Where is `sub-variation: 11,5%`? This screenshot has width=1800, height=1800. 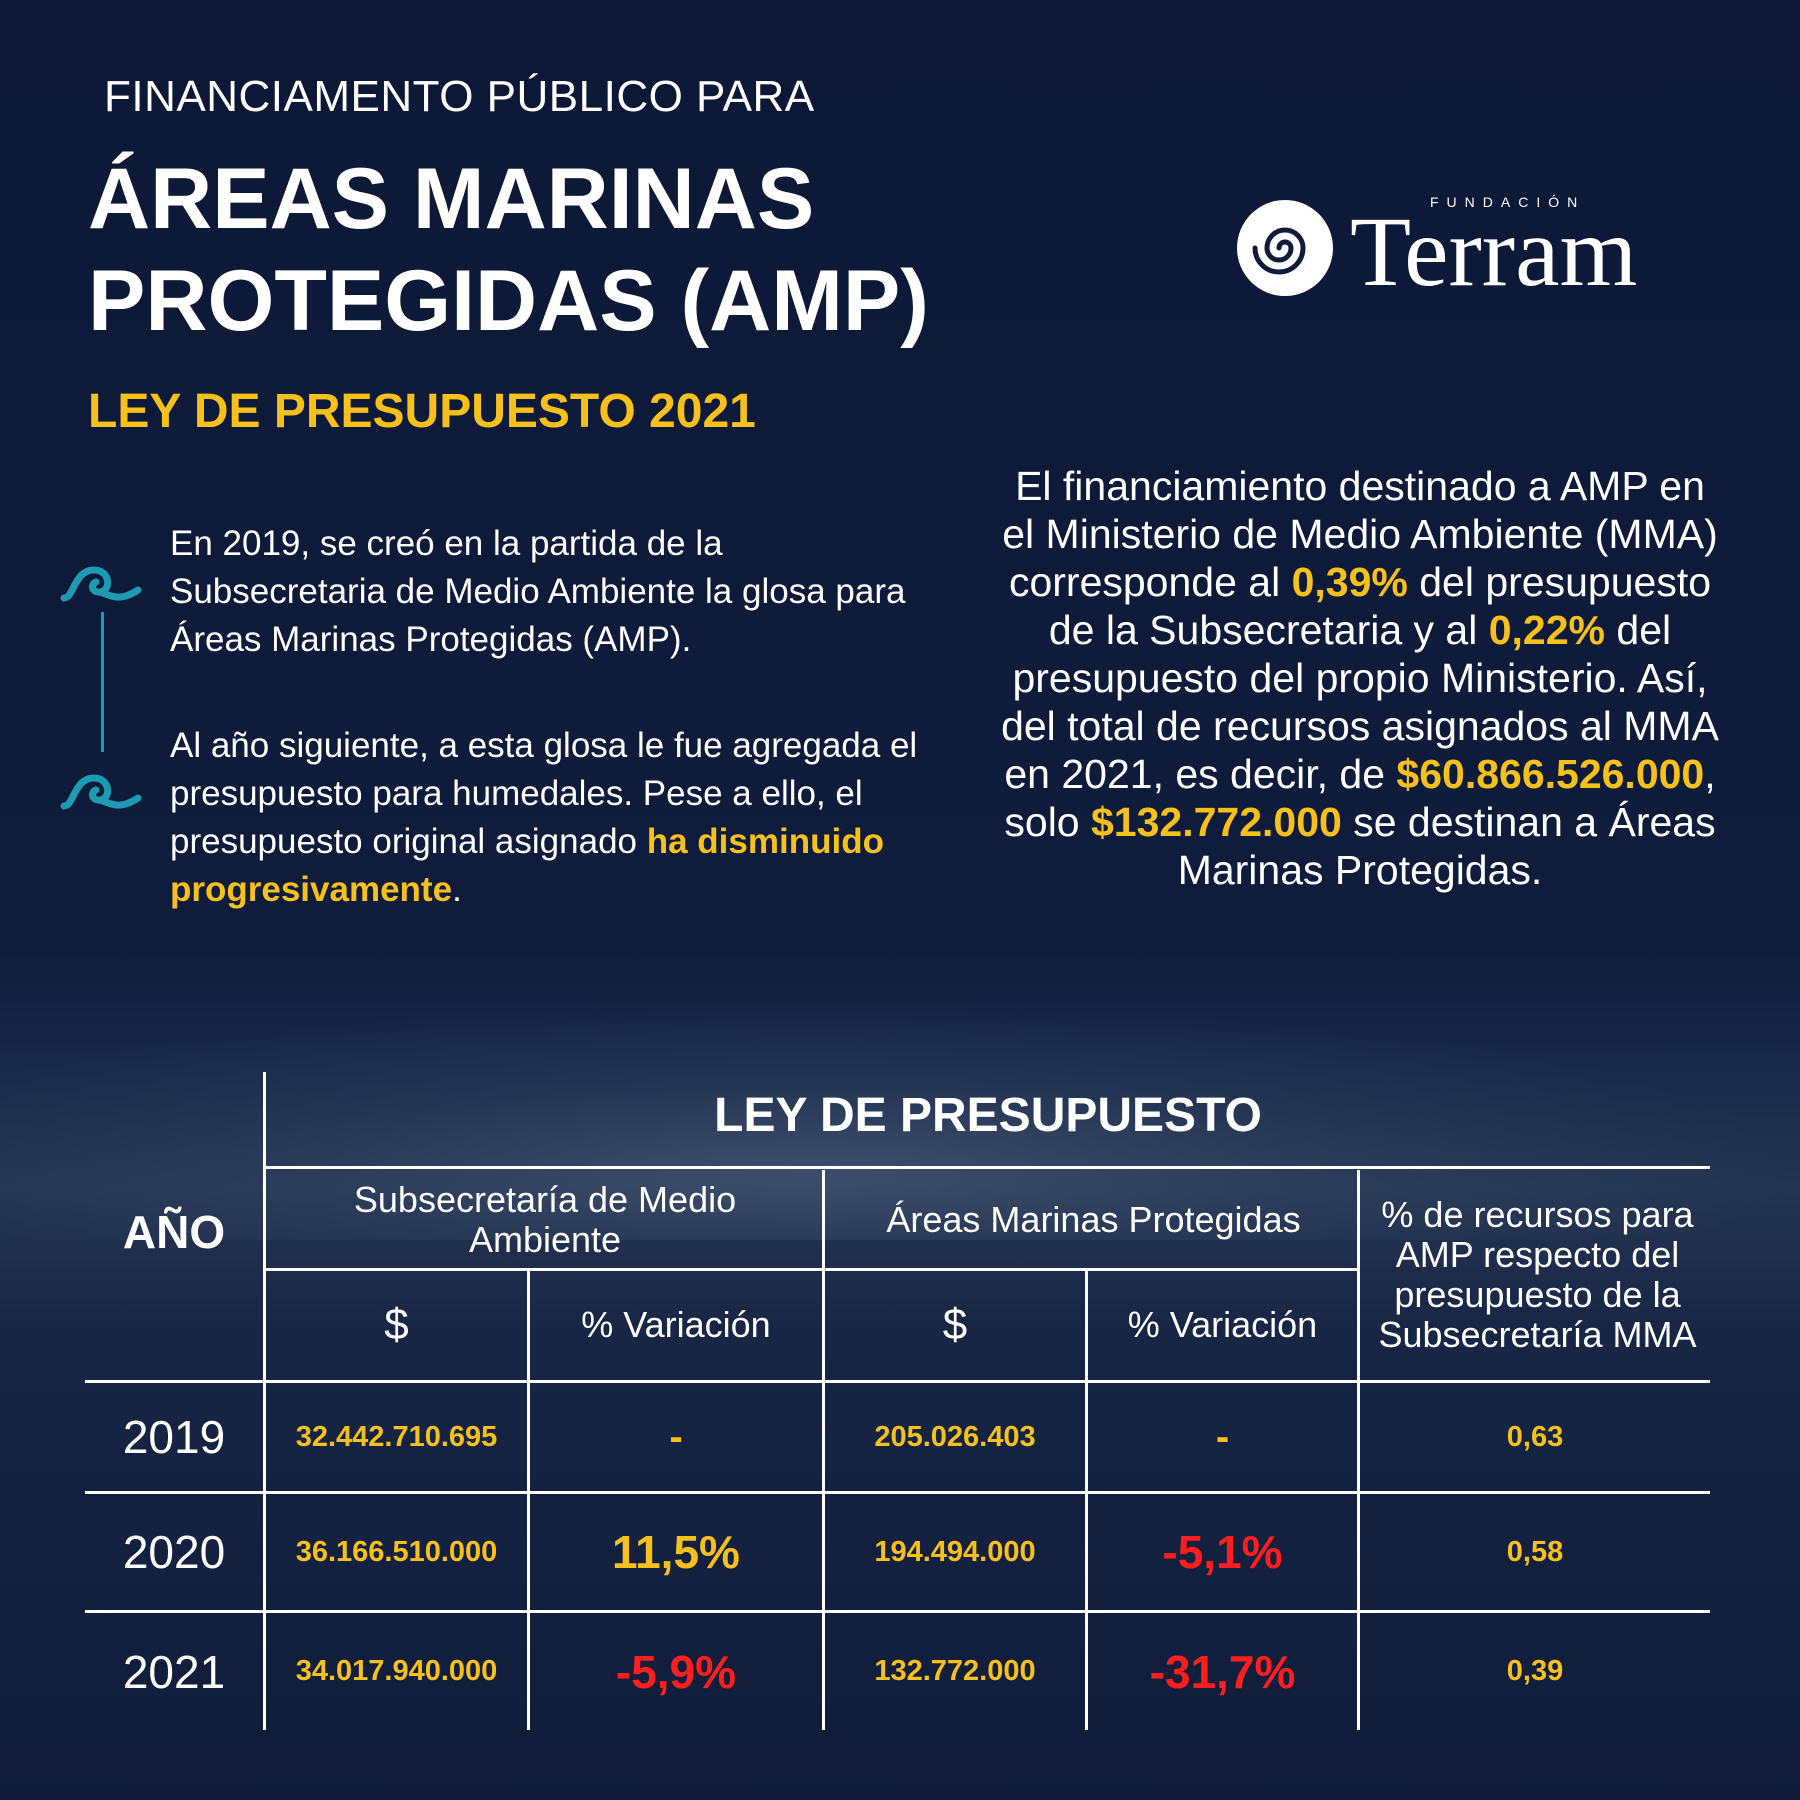 sub-variation: 11,5% is located at coordinates (676, 1552).